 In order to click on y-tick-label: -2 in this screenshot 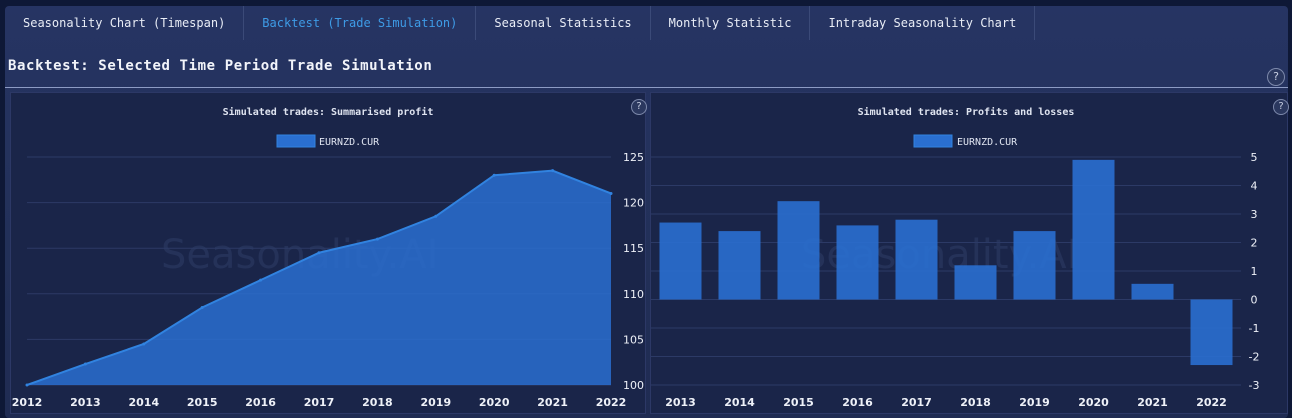, I will do `click(1254, 357)`.